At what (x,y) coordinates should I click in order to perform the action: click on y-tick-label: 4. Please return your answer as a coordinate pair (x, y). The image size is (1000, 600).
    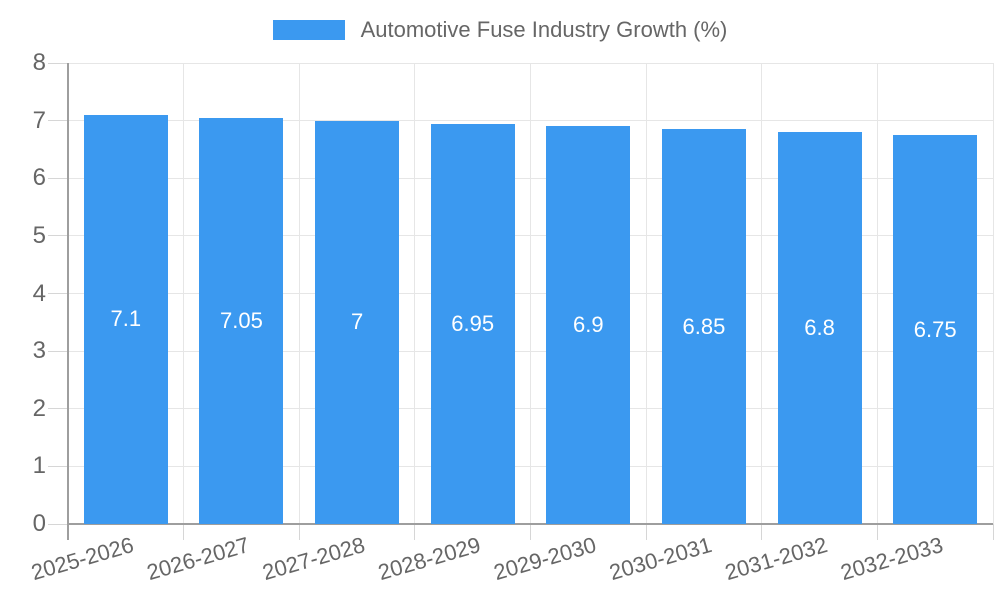
    Looking at the image, I should click on (39, 293).